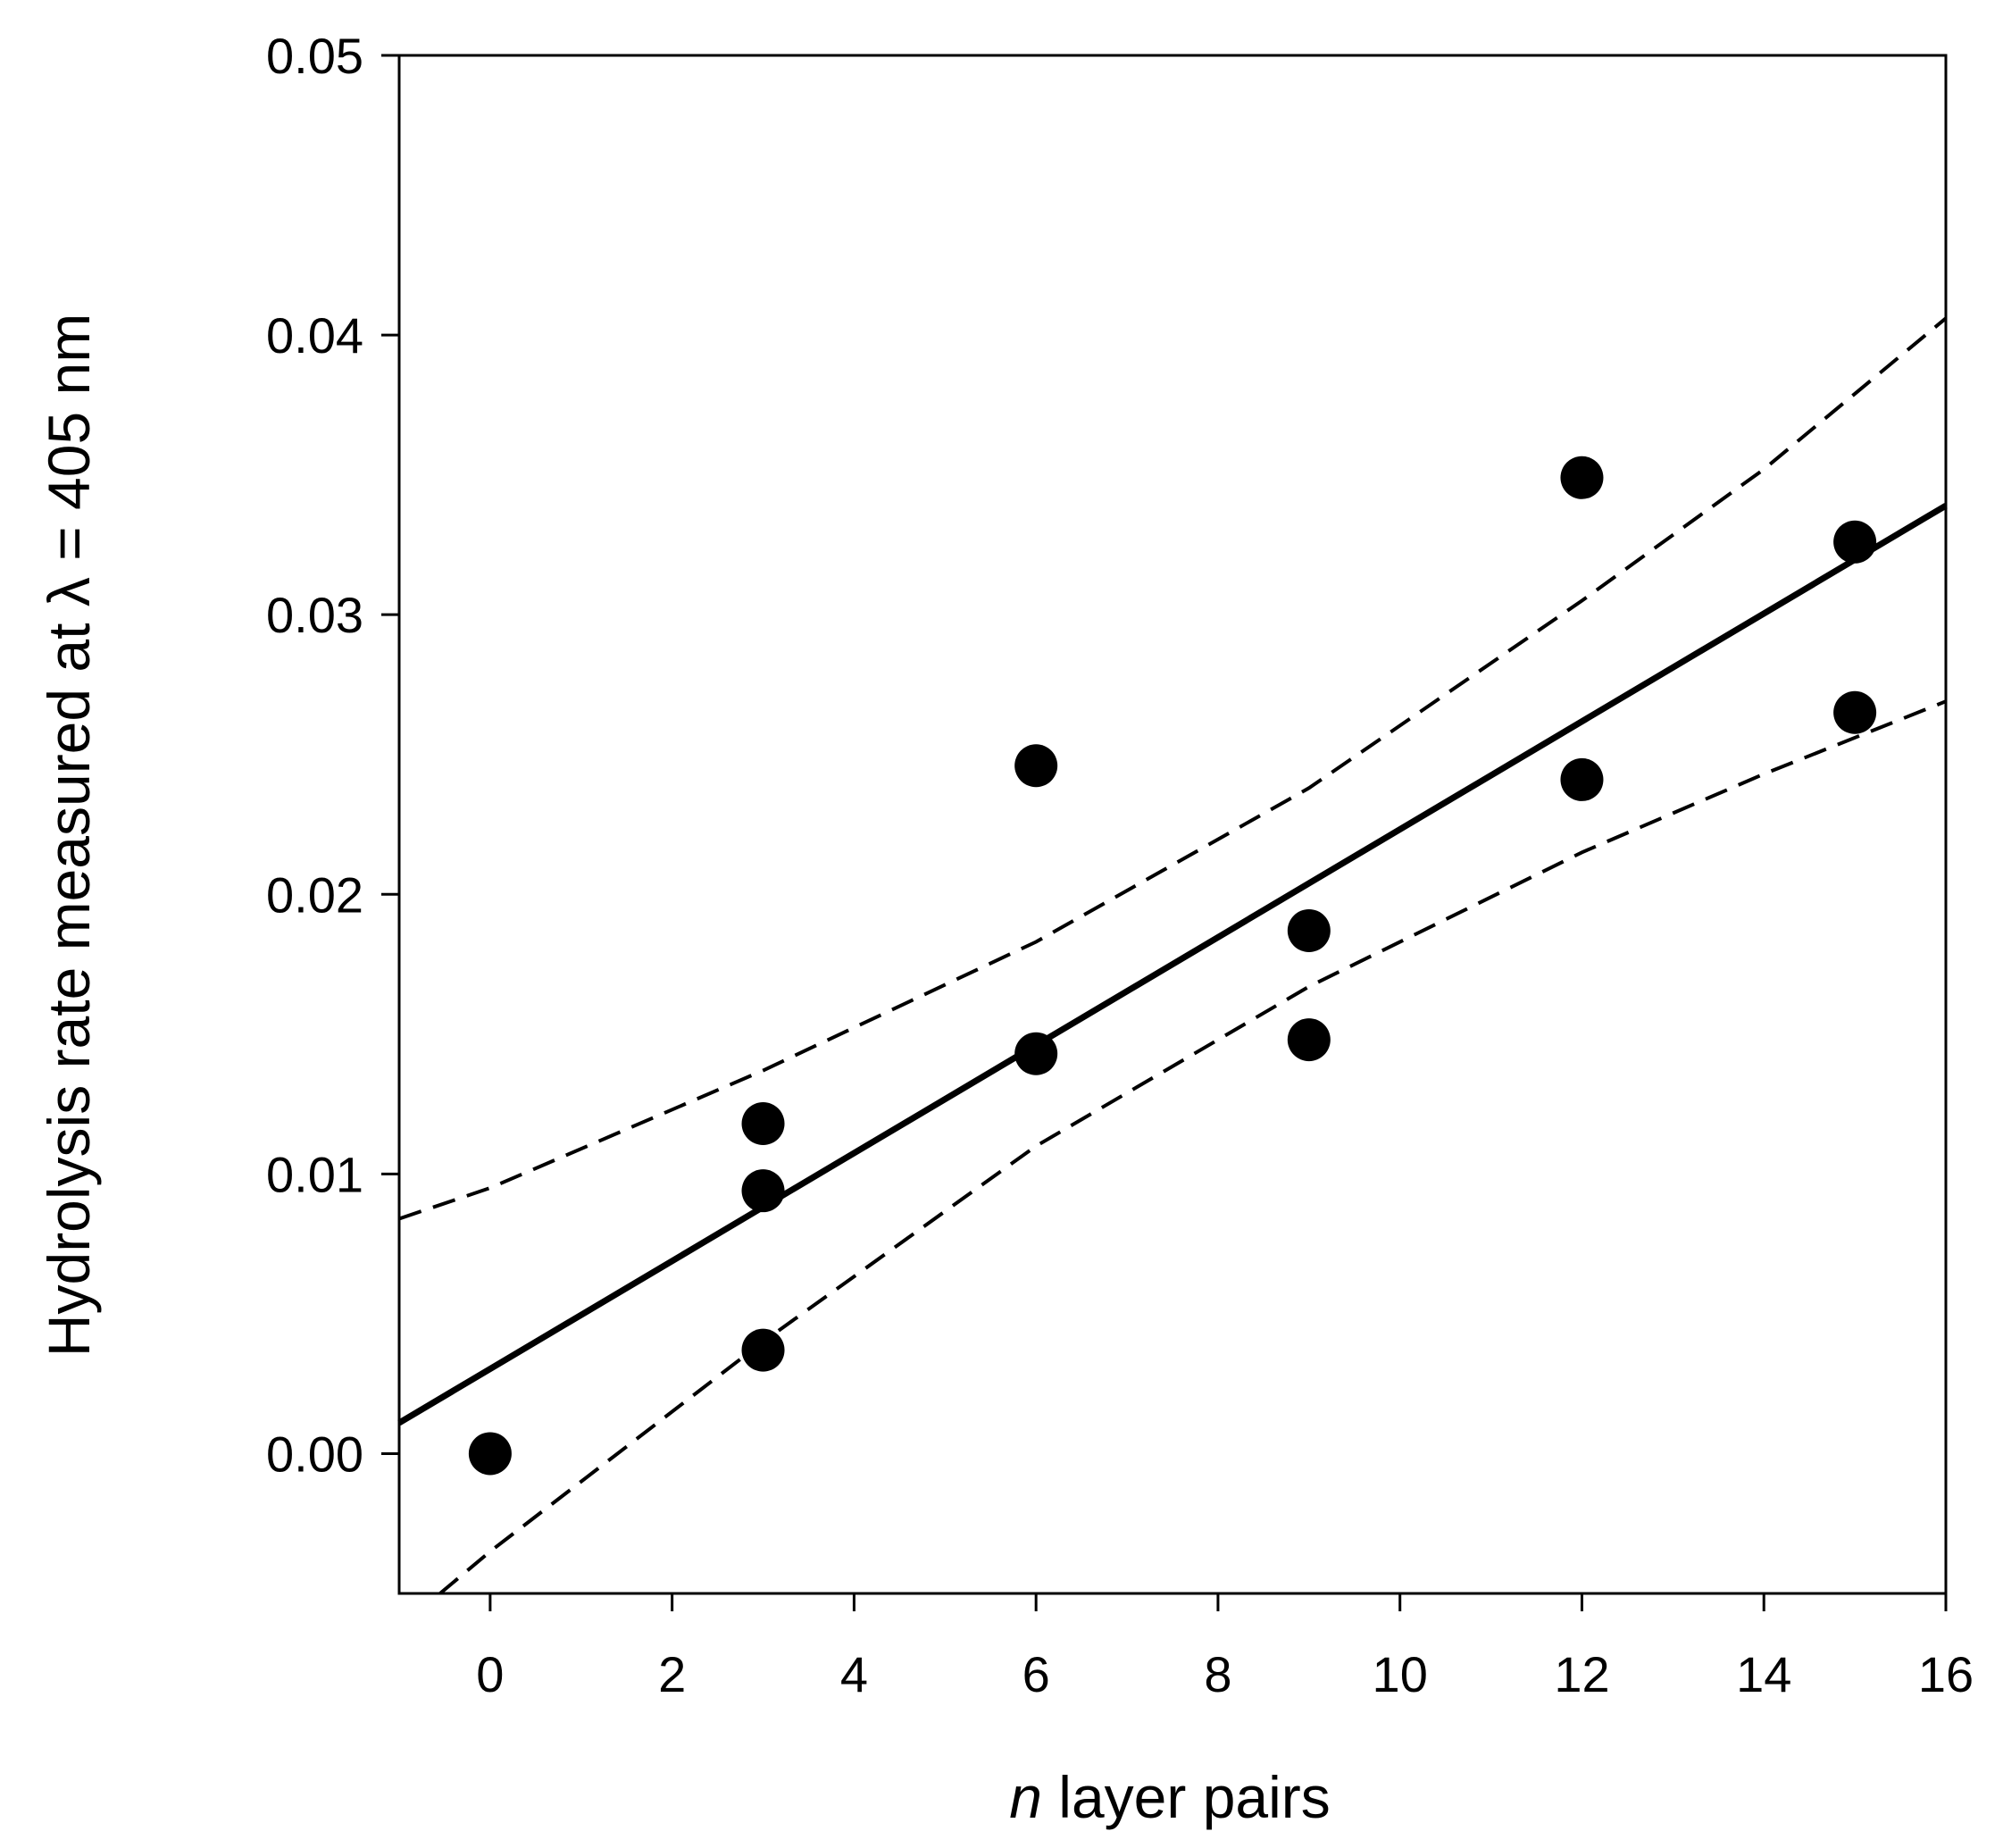  Describe the element at coordinates (1401, 1674) in the screenshot. I see `x-tick-label: 10` at that location.